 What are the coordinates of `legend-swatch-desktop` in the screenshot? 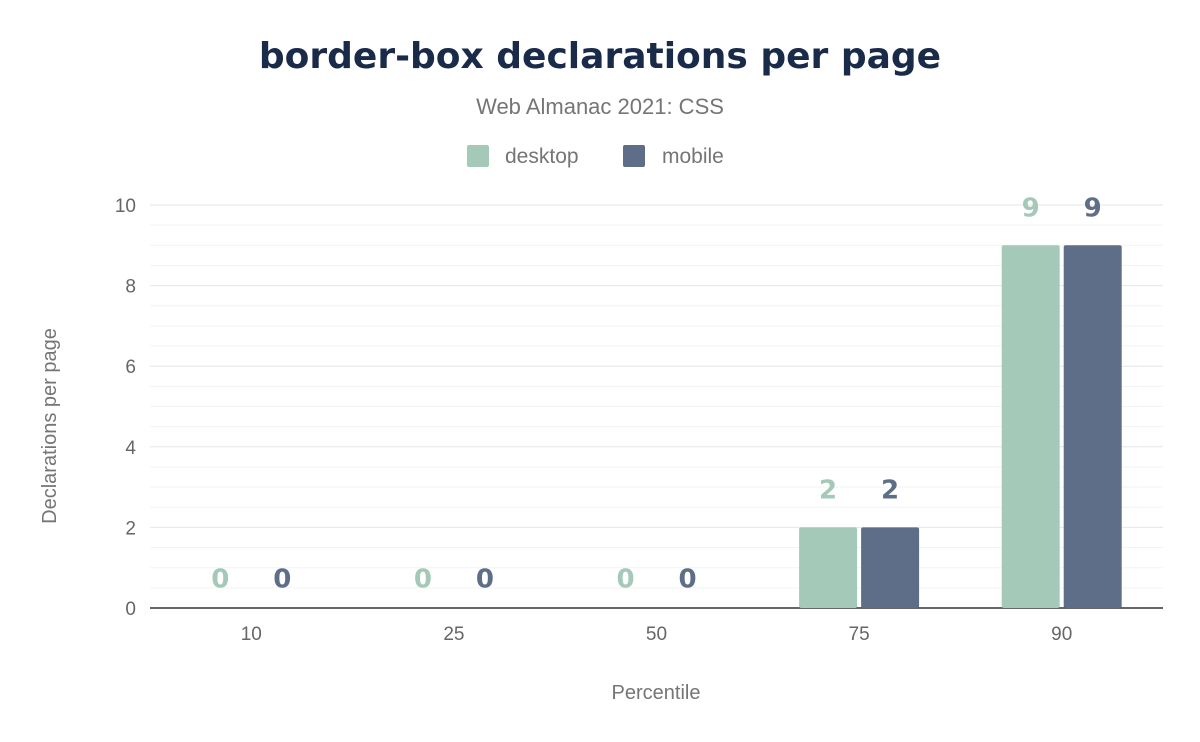 It's located at (478, 156).